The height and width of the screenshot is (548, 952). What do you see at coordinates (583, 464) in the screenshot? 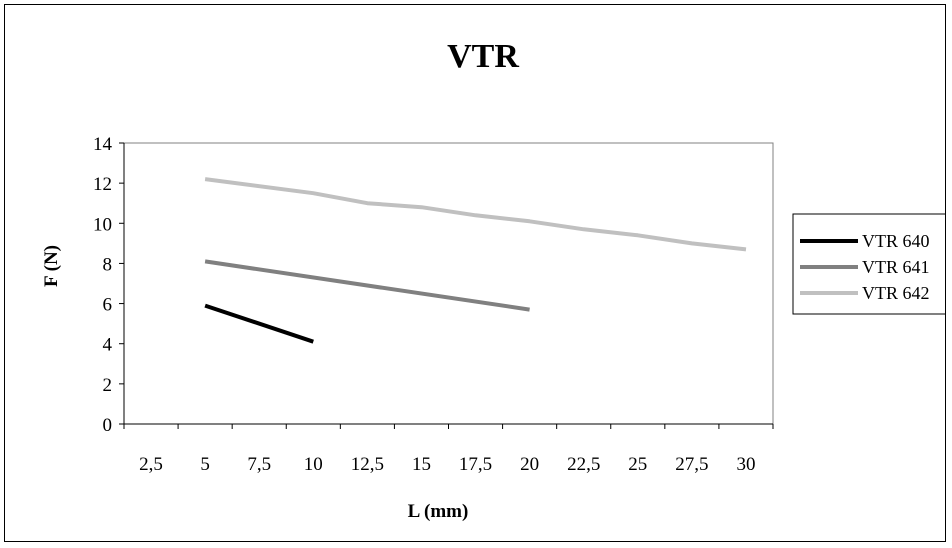
I see `x-tick-label: 22,5` at bounding box center [583, 464].